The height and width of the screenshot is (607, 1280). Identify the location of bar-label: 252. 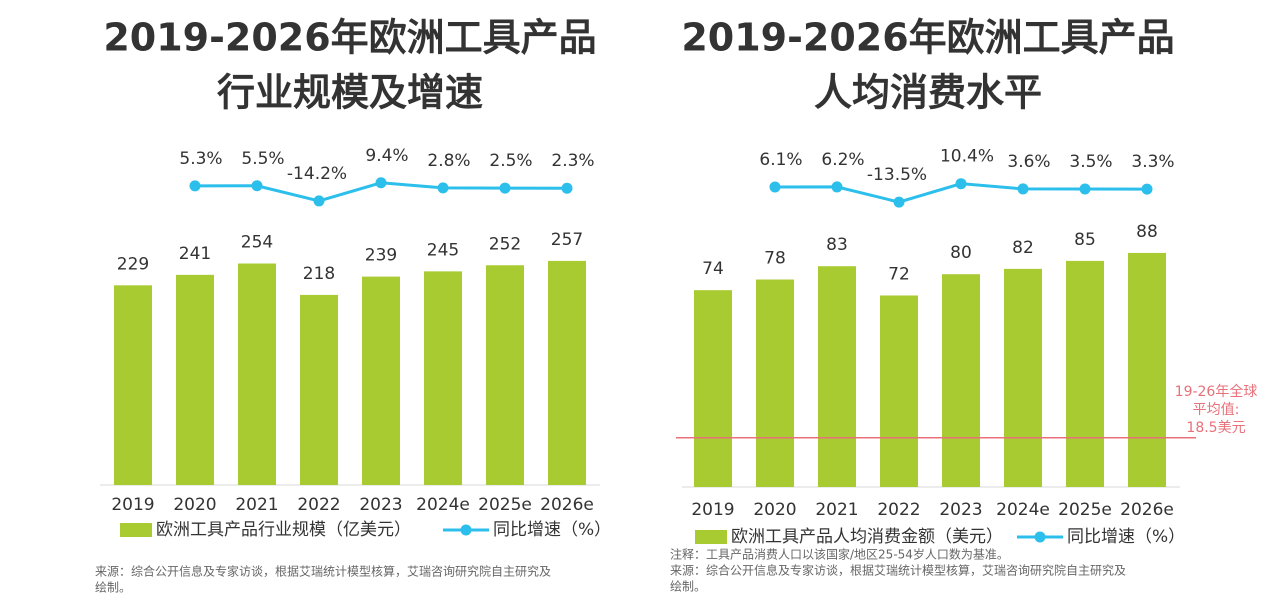
(505, 244).